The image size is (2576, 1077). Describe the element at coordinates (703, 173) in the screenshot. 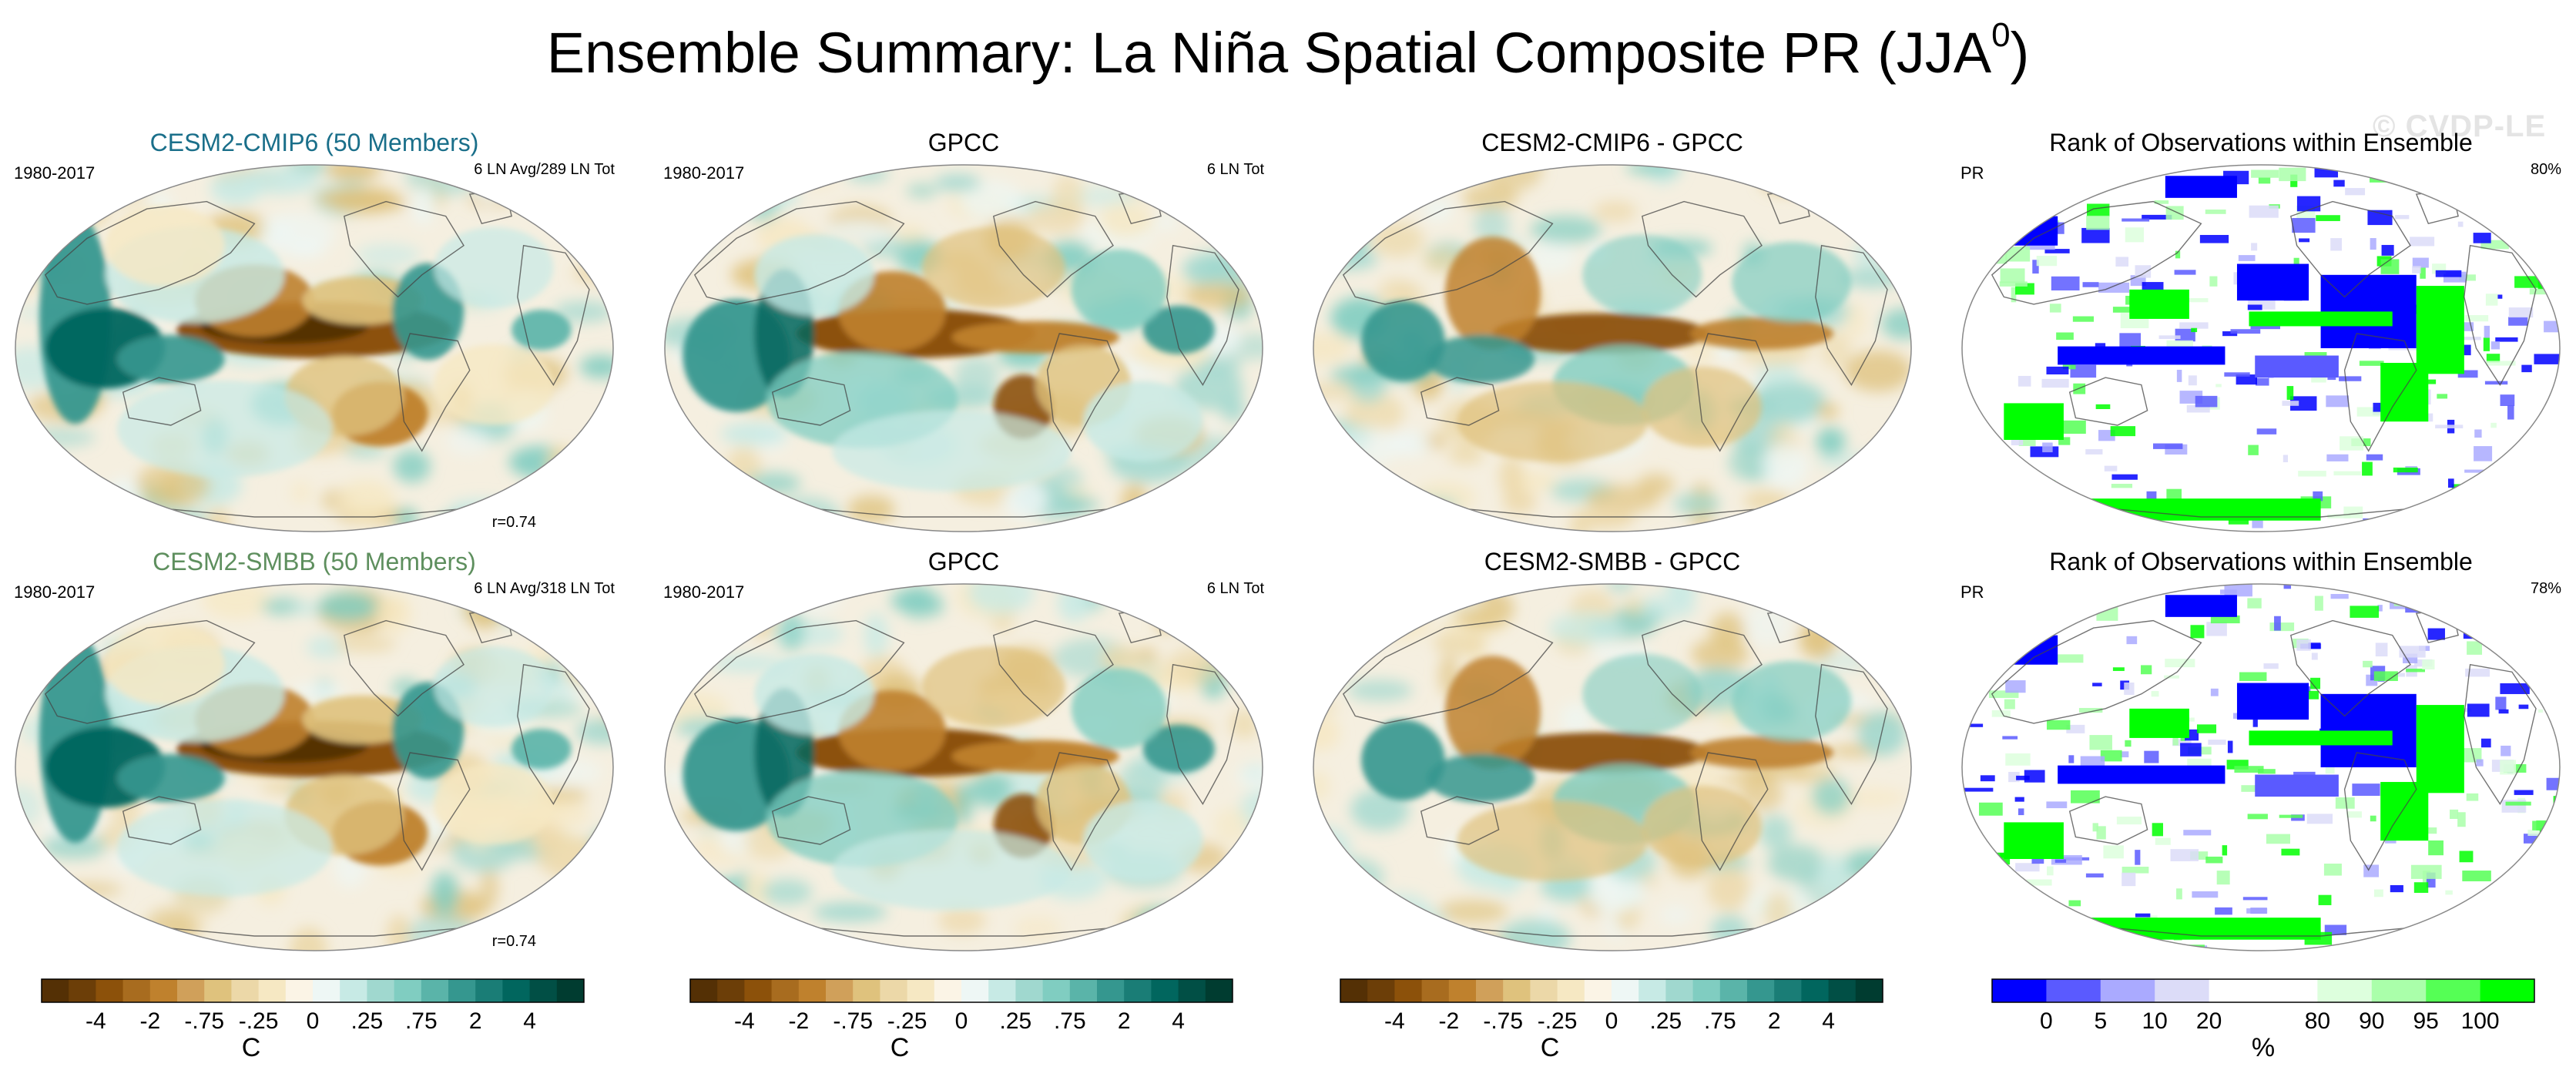

I see `panel-left-label: 1980-2017` at that location.